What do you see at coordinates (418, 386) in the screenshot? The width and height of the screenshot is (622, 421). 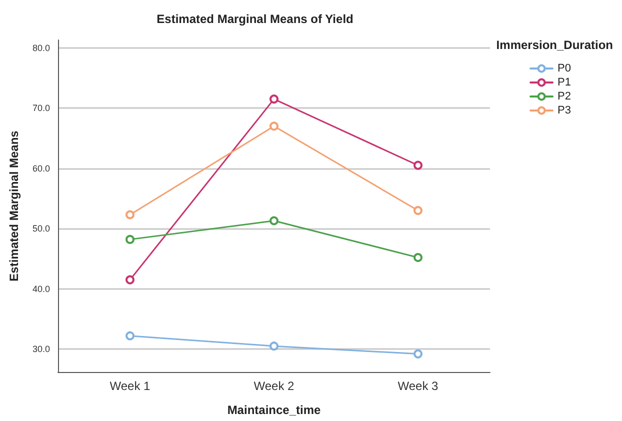 I see `x-tick-label: Week 3` at bounding box center [418, 386].